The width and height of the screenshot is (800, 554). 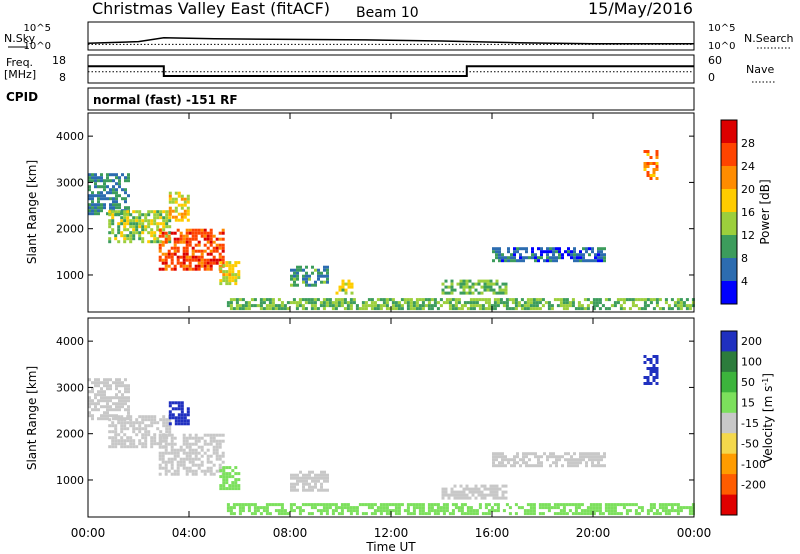 What do you see at coordinates (32, 212) in the screenshot?
I see `power-y-axis-label: Slant Range [km]` at bounding box center [32, 212].